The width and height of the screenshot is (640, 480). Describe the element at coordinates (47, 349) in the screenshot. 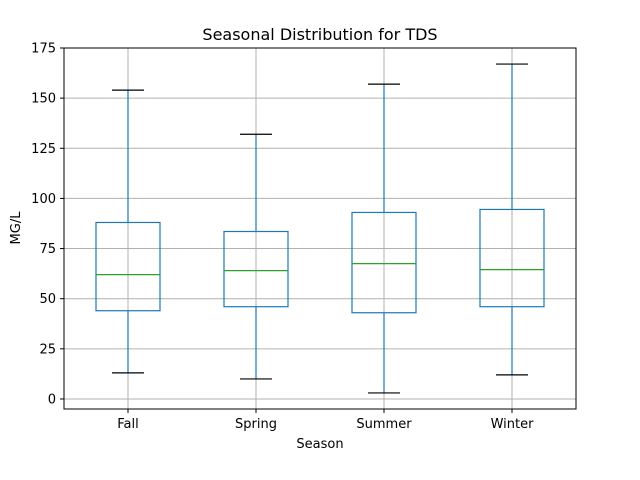

I see `y-tick-label: 25` at that location.